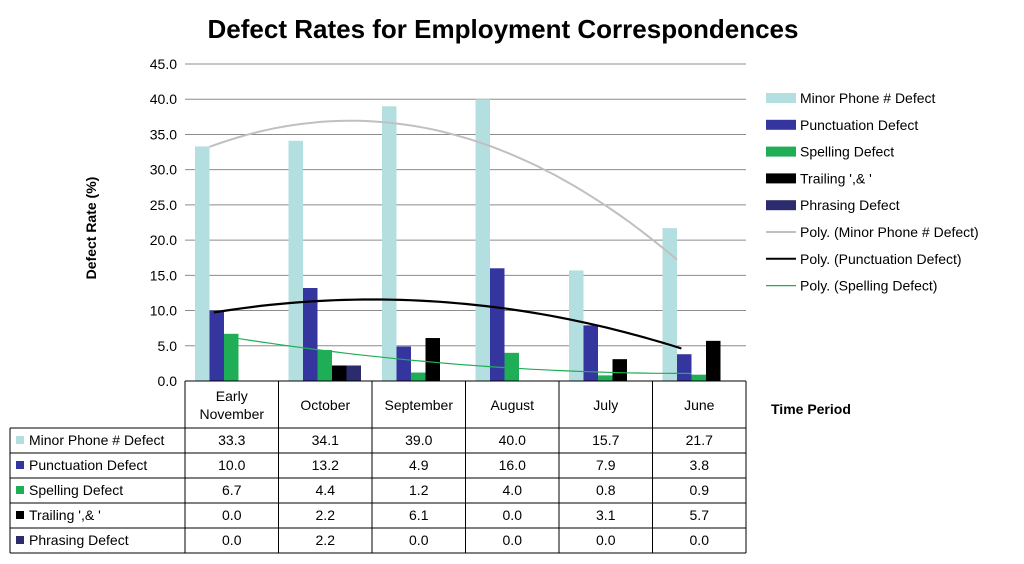 The height and width of the screenshot is (564, 1024). I want to click on table-row-label: Phrasing Defect, so click(79, 540).